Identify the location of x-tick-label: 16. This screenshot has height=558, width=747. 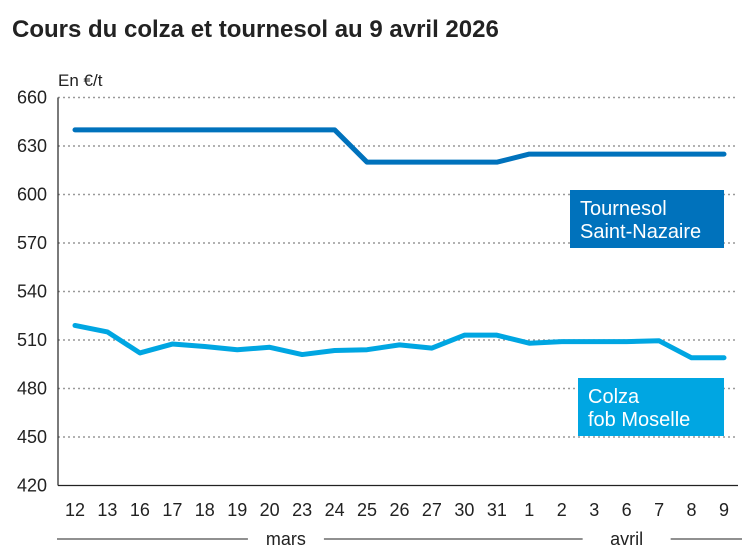
(140, 510).